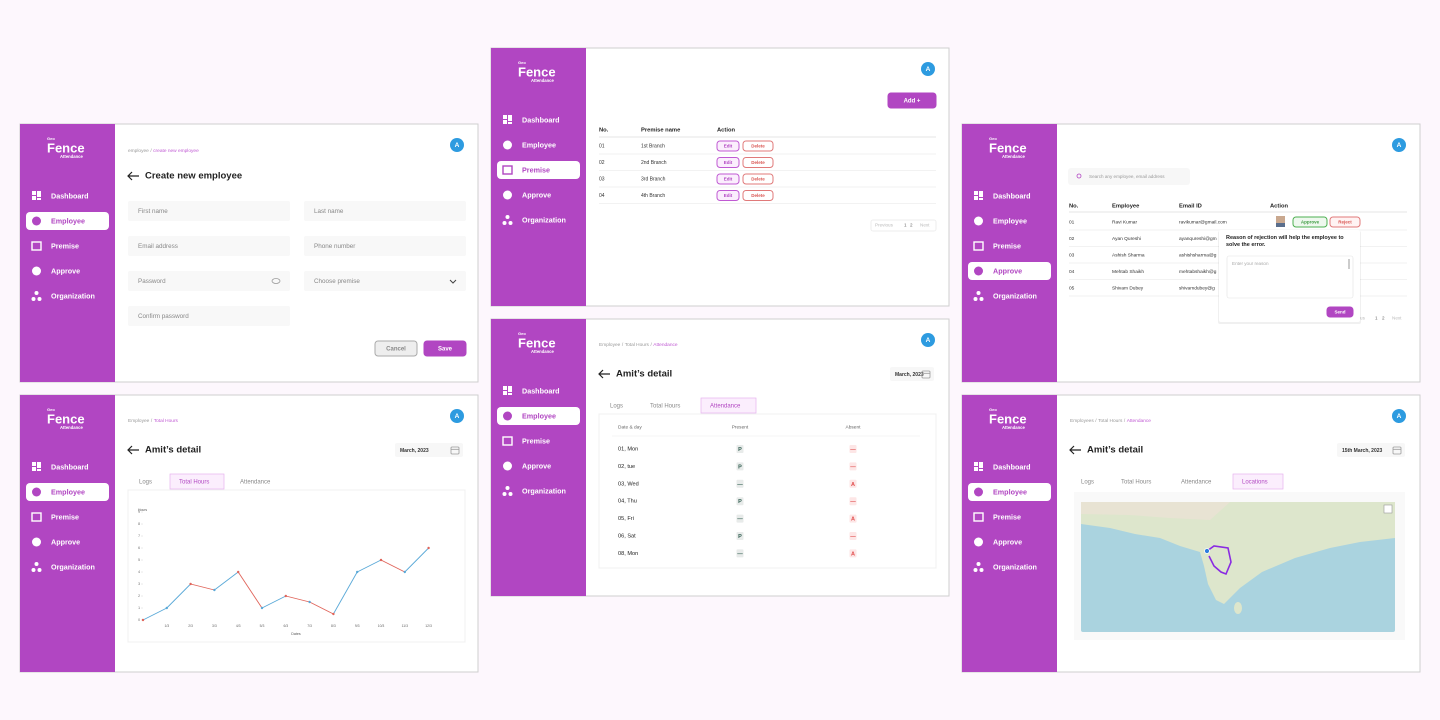  I want to click on nav-item: Employee, so click(1010, 220).